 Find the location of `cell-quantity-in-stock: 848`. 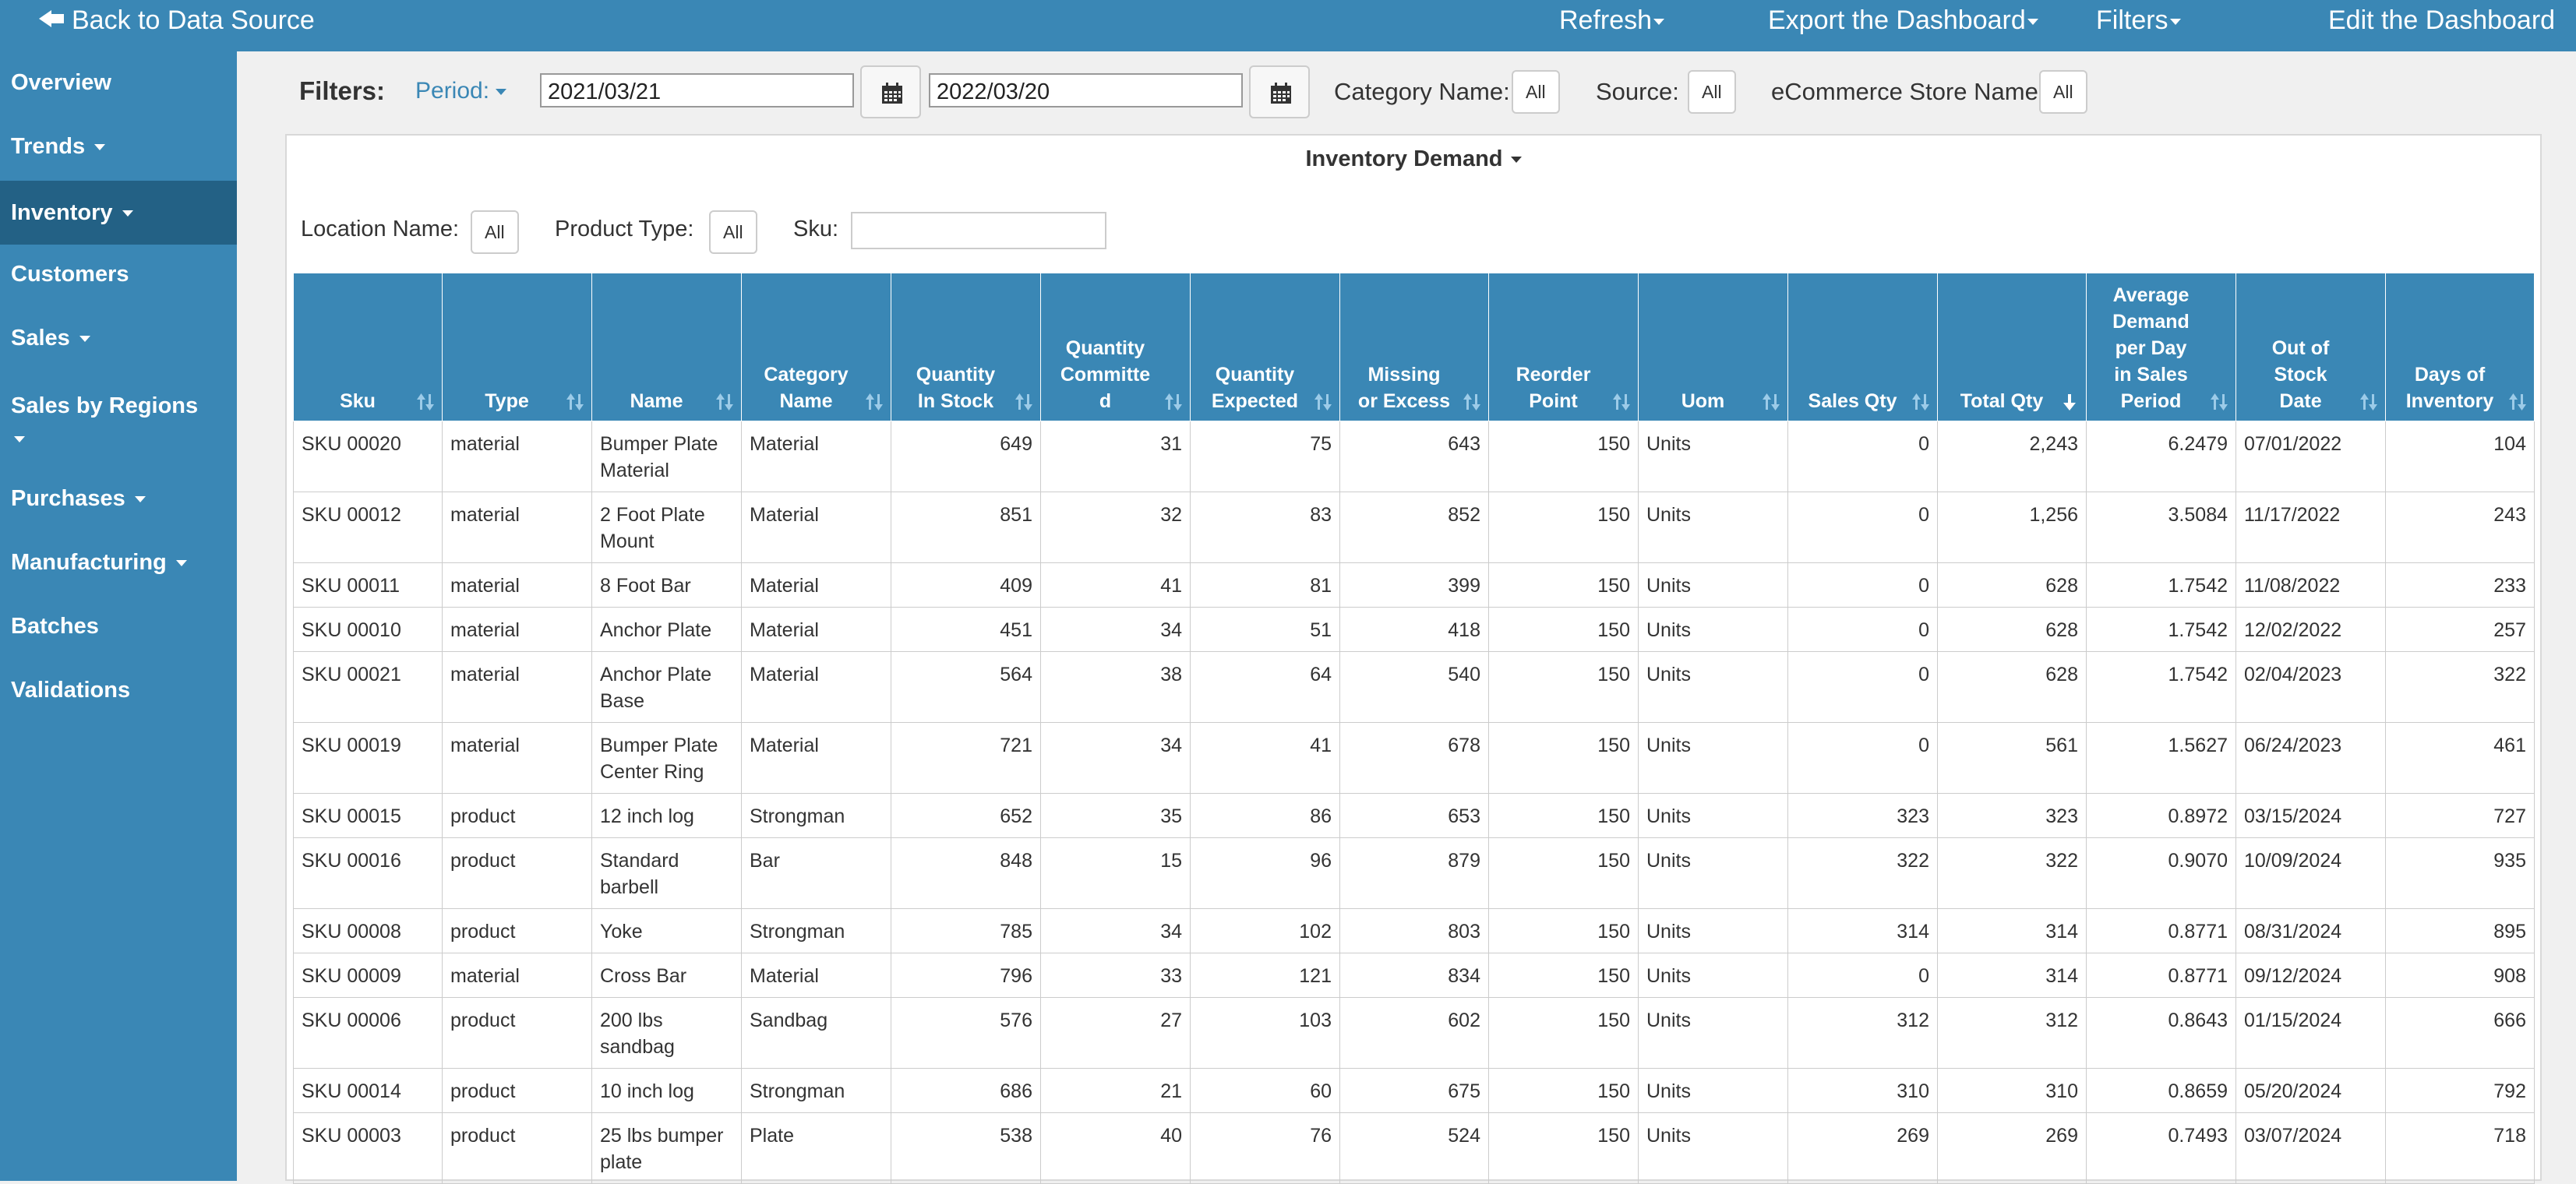

cell-quantity-in-stock: 848 is located at coordinates (966, 873).